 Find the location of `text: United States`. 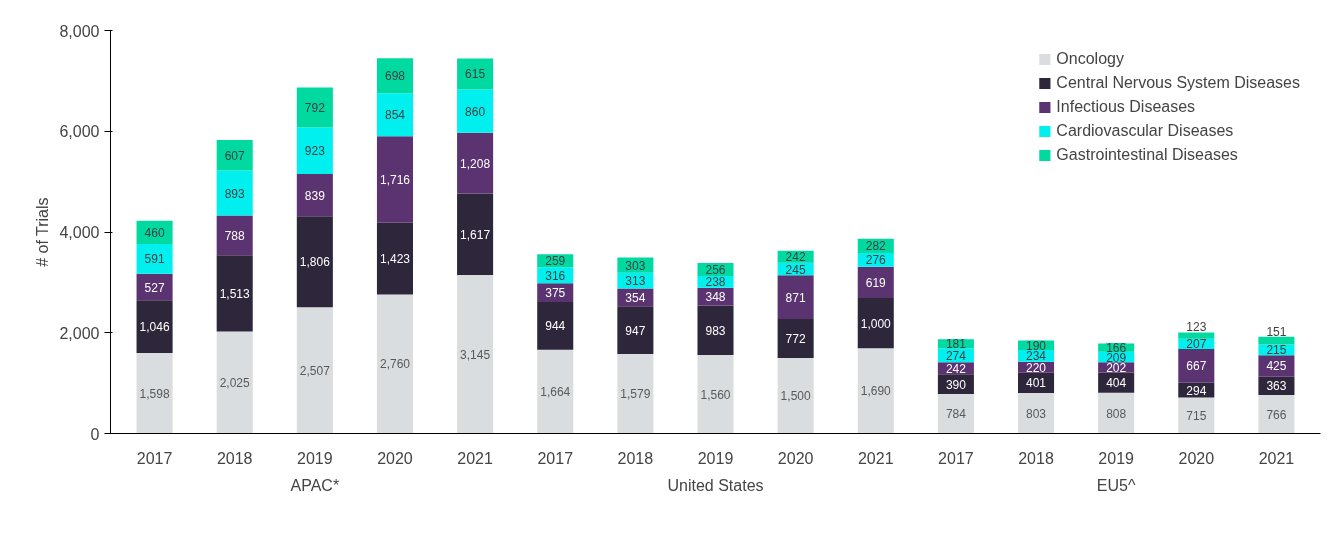

text: United States is located at coordinates (715, 485).